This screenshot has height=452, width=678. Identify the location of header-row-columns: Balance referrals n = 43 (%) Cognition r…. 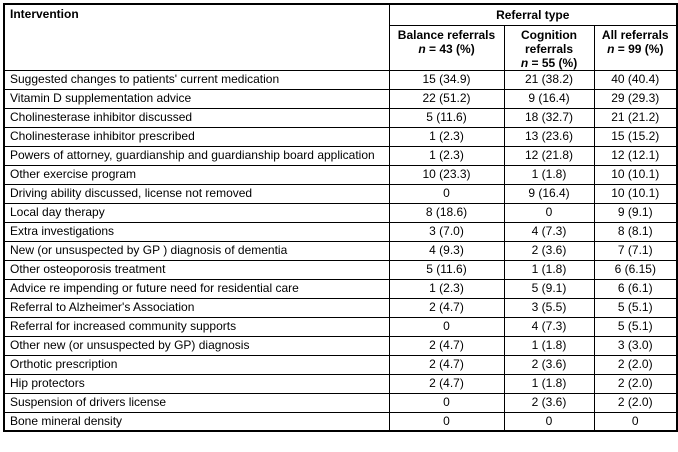
(341, 47).